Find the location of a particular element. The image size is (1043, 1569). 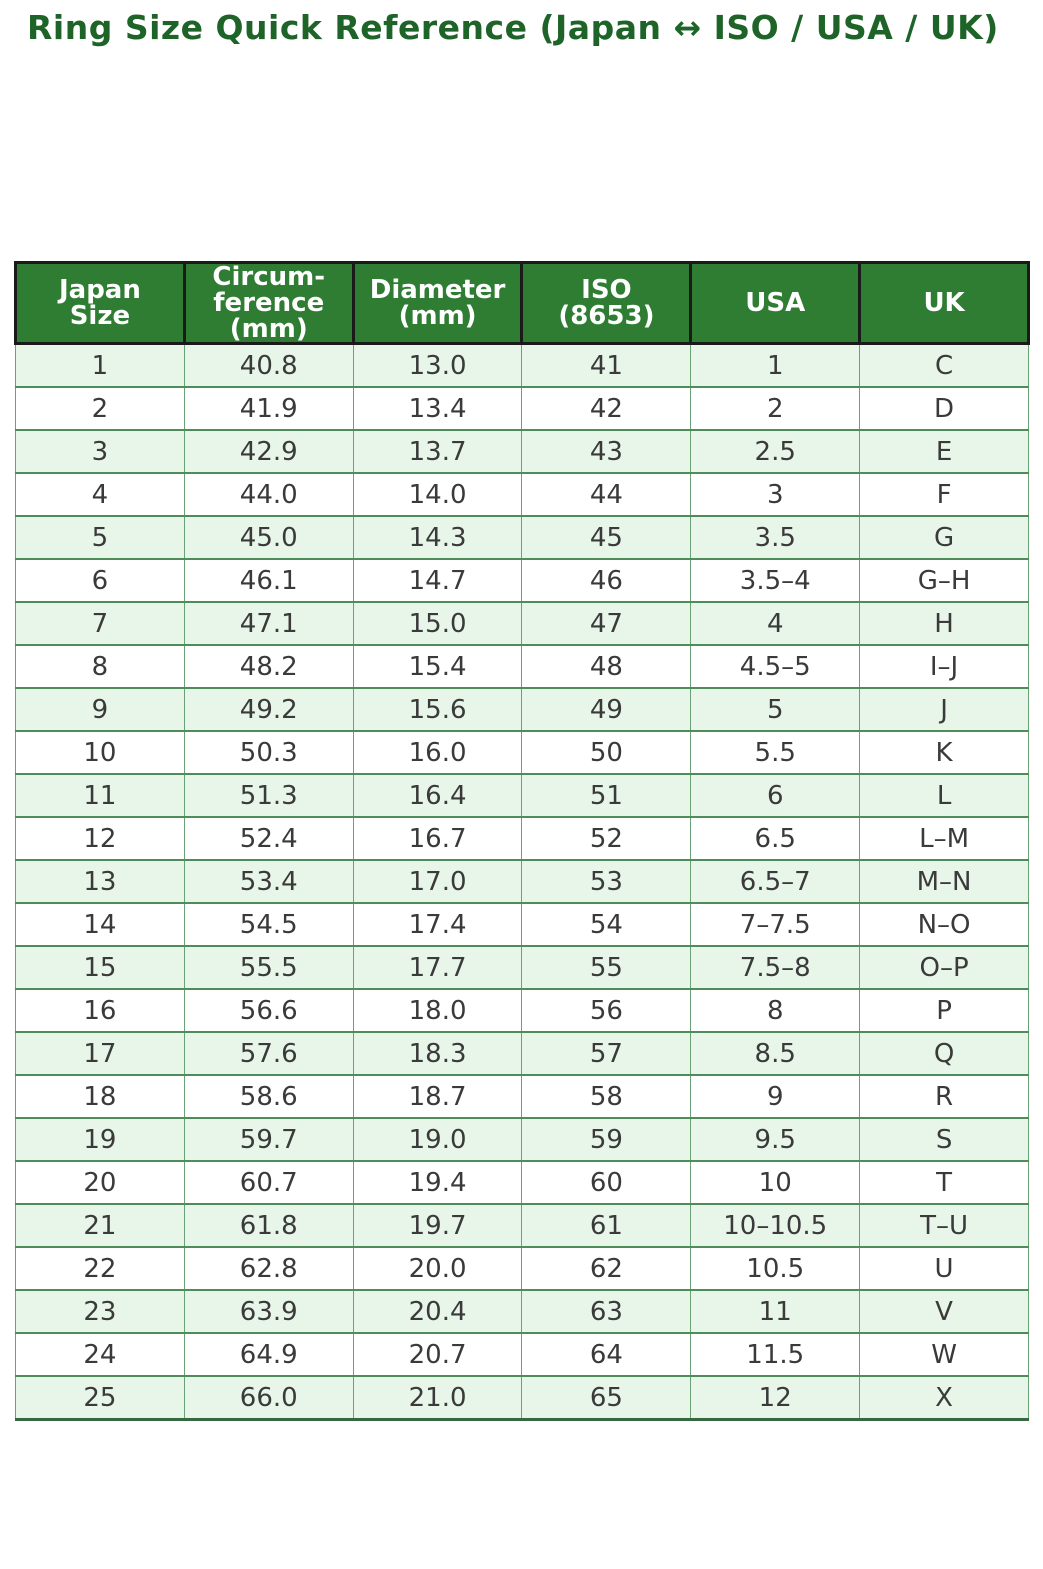

column-header-iso: ISO (8653) is located at coordinates (606, 303).